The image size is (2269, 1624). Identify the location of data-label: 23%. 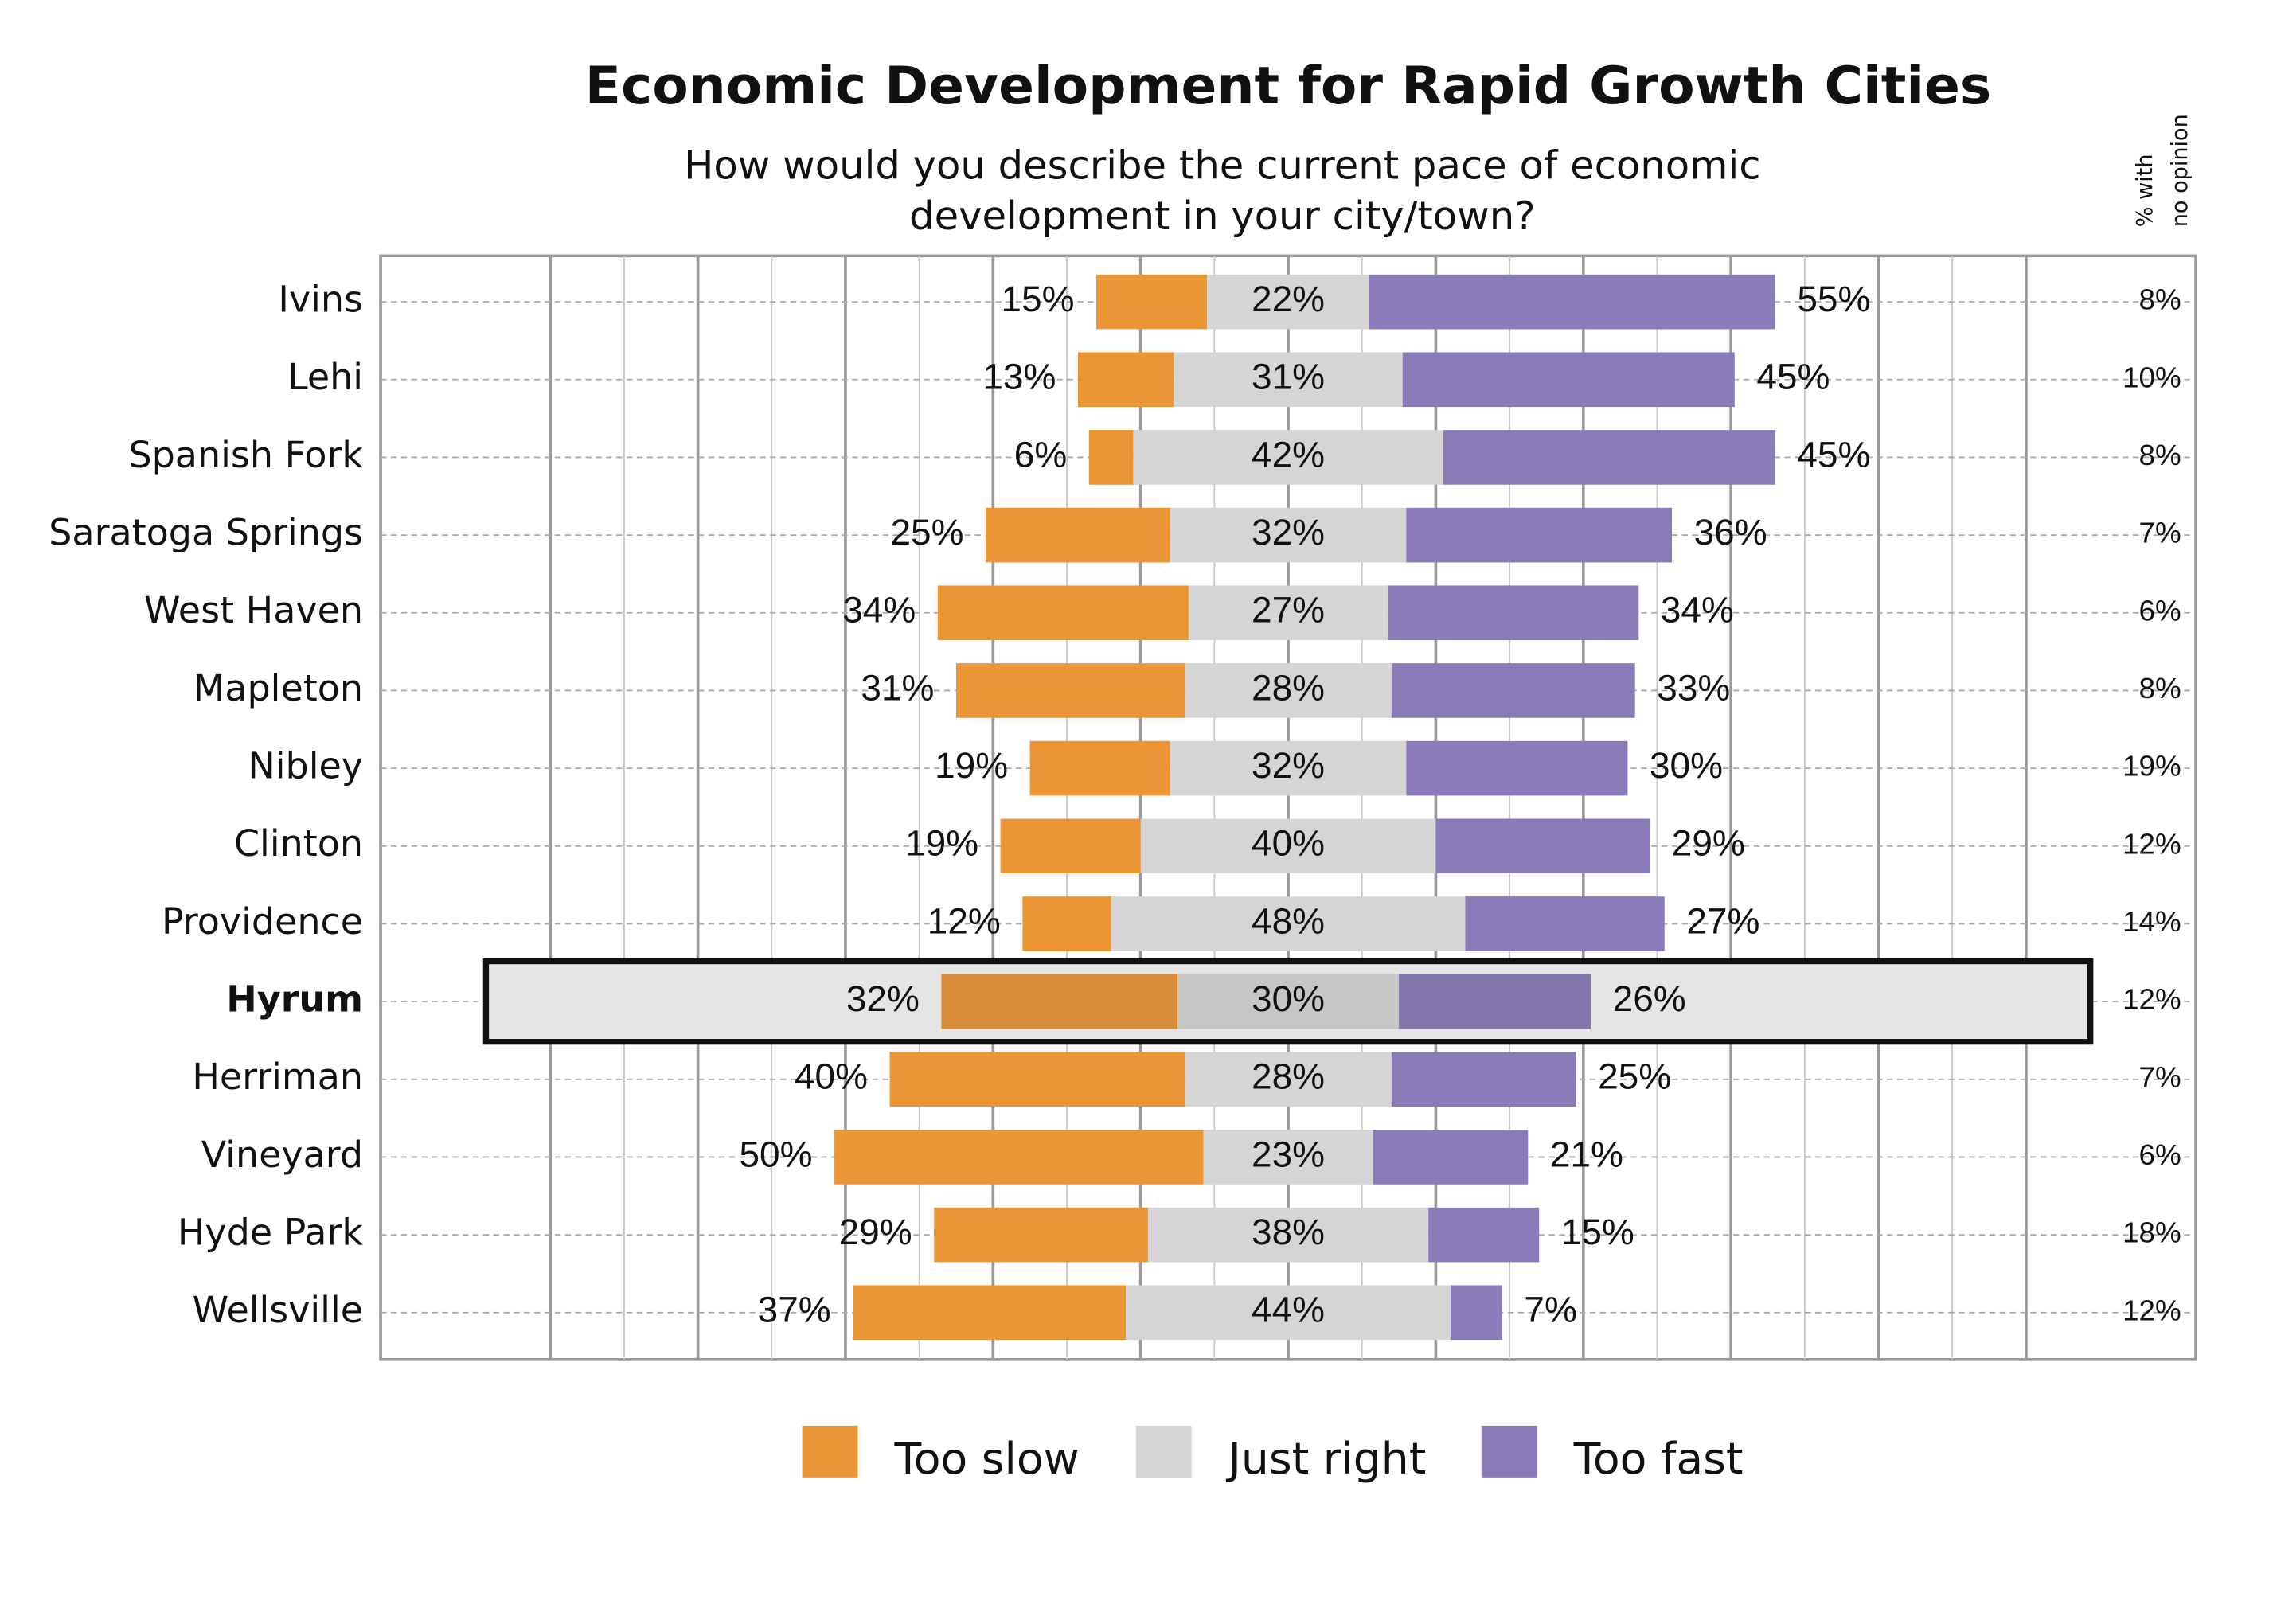
(1288, 1154).